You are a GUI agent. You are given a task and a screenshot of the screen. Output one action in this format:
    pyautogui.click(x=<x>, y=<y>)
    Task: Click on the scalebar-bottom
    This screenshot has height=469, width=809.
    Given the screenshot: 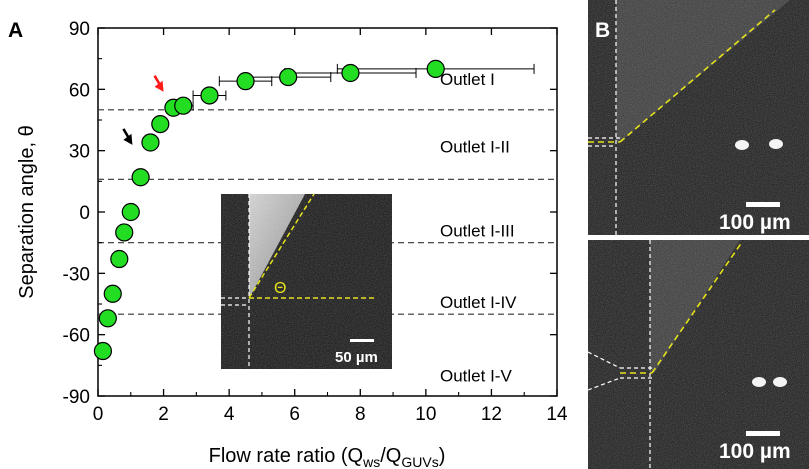 What is the action you would take?
    pyautogui.click(x=763, y=433)
    